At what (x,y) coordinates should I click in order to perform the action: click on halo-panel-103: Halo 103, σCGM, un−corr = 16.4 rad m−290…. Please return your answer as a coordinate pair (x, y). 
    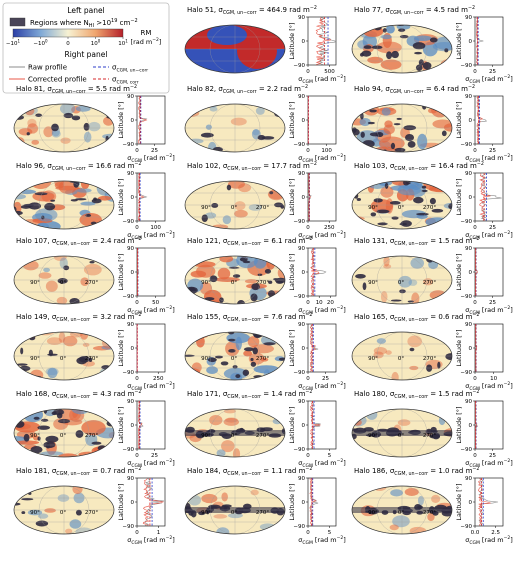
    Looking at the image, I should click on (432, 201).